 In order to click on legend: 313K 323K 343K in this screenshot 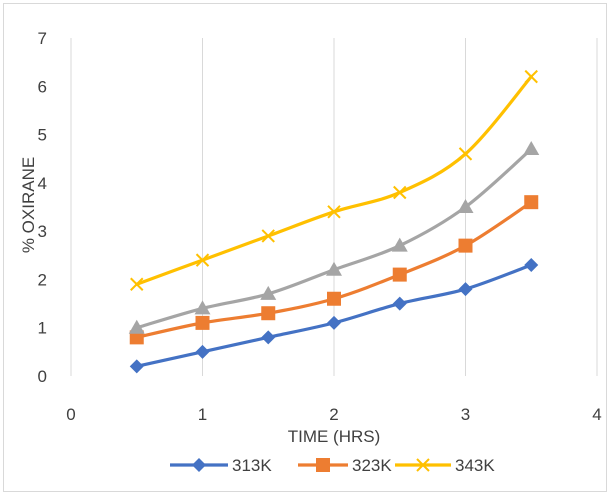, I will do `click(332, 465)`.